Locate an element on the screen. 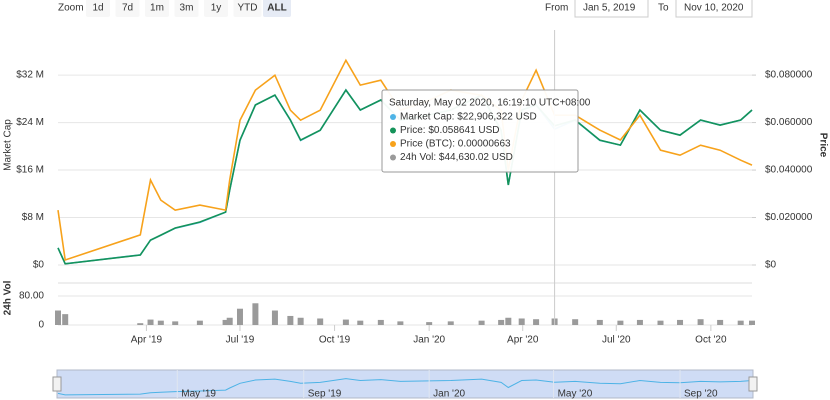 The width and height of the screenshot is (830, 400). navigator-line is located at coordinates (405, 387).